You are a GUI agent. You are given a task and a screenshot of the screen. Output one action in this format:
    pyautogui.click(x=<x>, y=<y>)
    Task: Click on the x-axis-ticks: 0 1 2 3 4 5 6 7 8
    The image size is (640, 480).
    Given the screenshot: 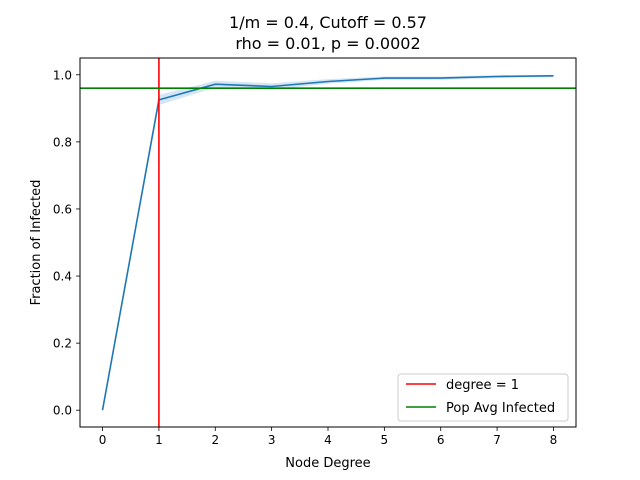 What is the action you would take?
    pyautogui.click(x=328, y=437)
    